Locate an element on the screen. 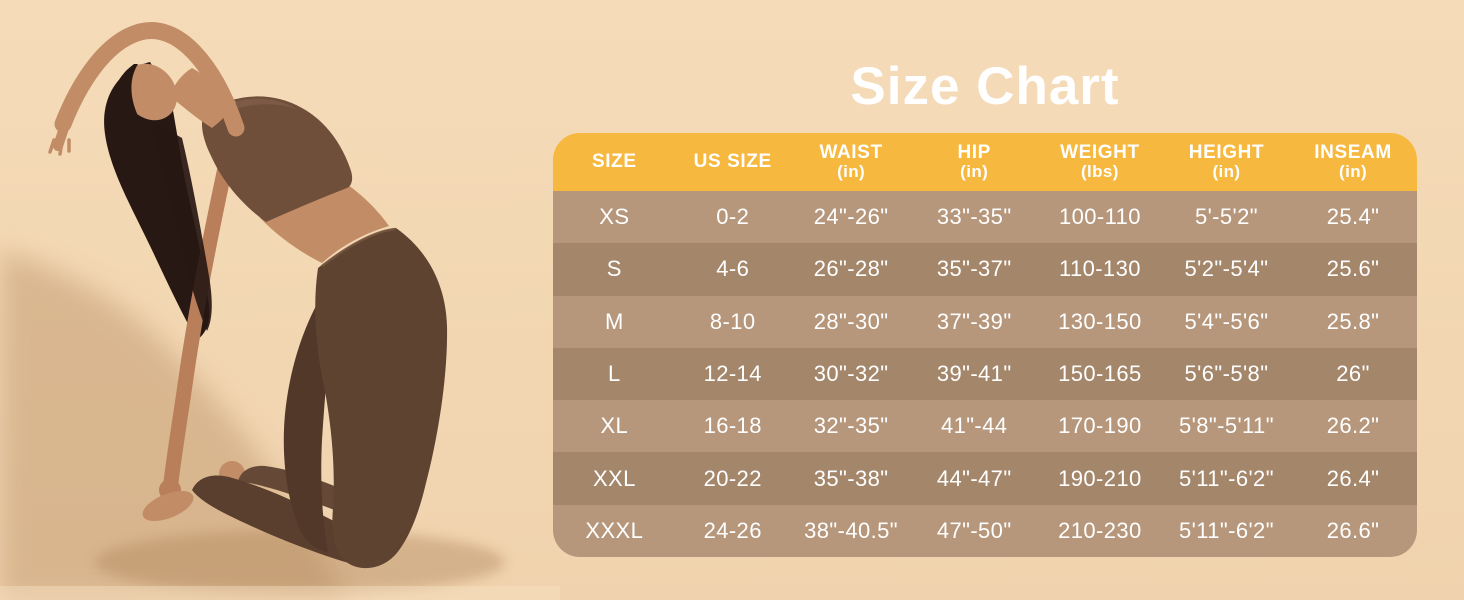  model-leggings is located at coordinates (381, 398).